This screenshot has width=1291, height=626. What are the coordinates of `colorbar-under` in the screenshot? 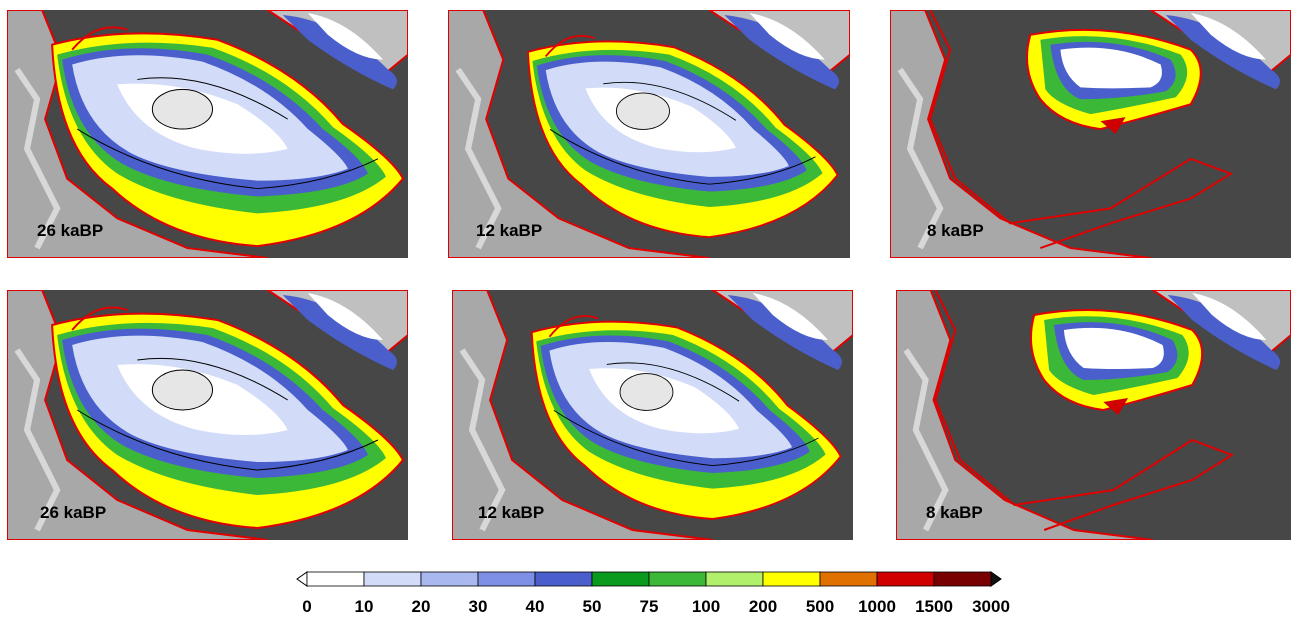 It's located at (302, 579).